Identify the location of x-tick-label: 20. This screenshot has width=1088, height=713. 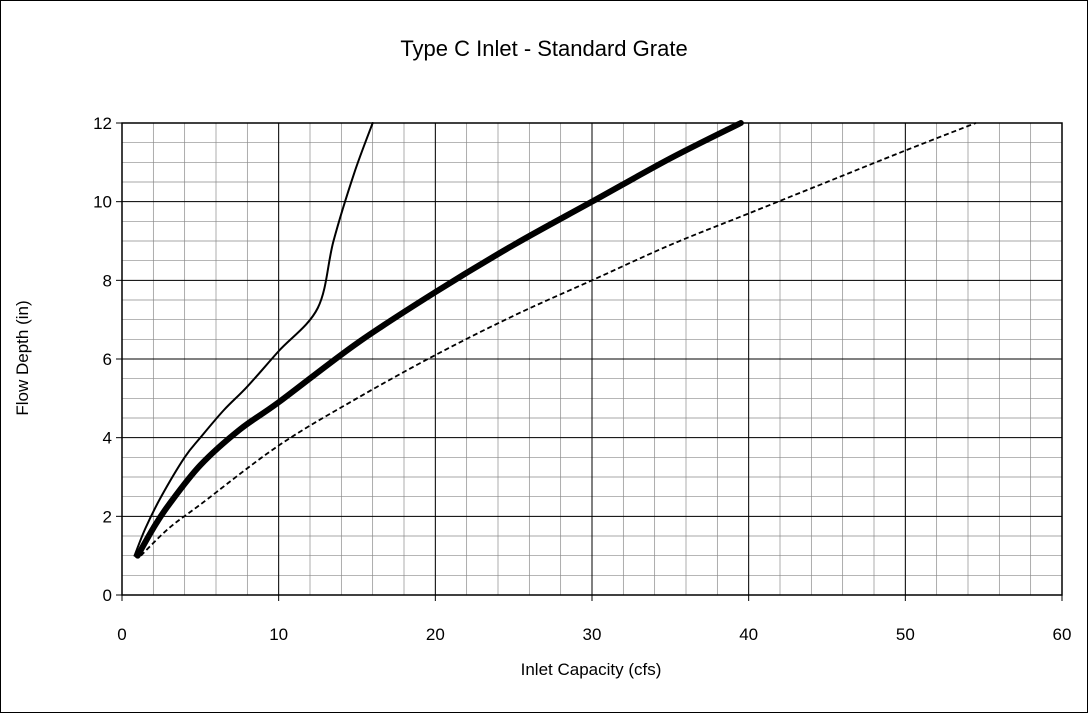
(435, 634).